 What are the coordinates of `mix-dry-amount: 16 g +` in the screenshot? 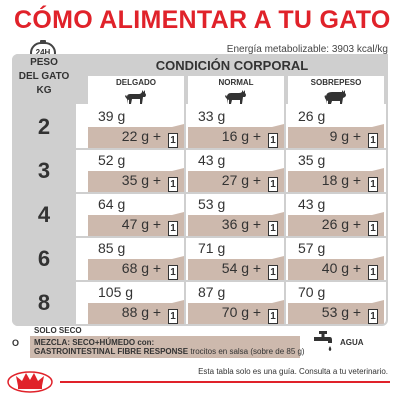 It's located at (243, 136).